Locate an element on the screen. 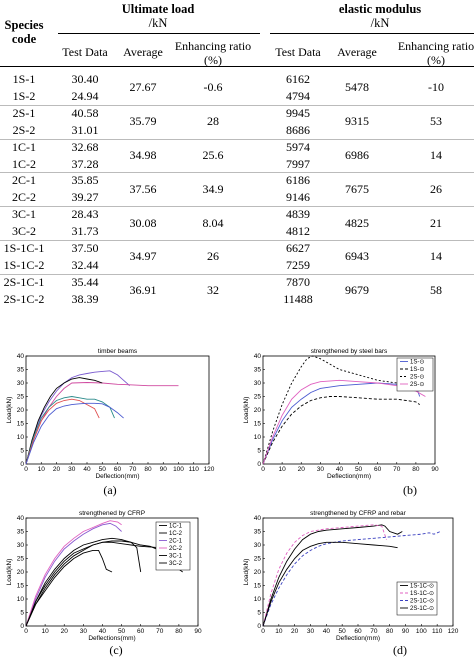 This screenshot has width=474, height=660. load-test-cell: 28.43 is located at coordinates (85, 214).